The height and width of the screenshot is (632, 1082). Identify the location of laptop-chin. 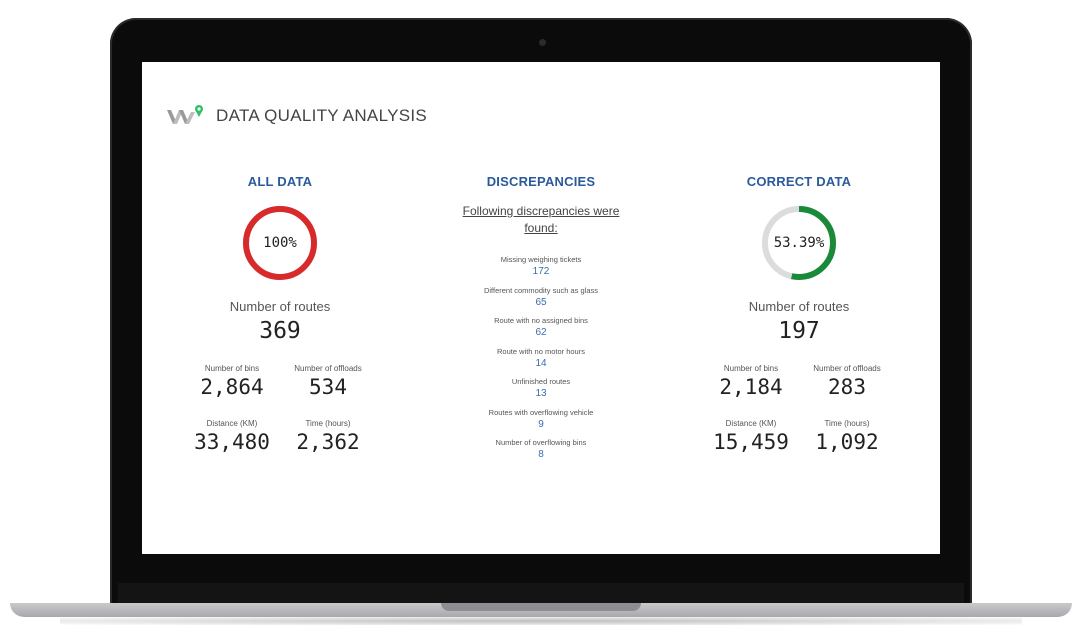
(541, 594).